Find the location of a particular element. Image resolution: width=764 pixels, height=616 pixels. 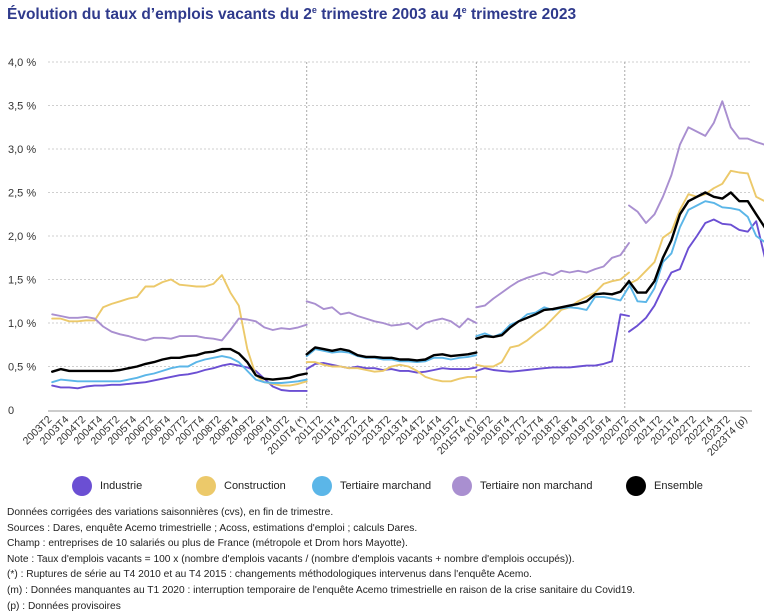

legend-item-construction: Construction is located at coordinates (241, 486).